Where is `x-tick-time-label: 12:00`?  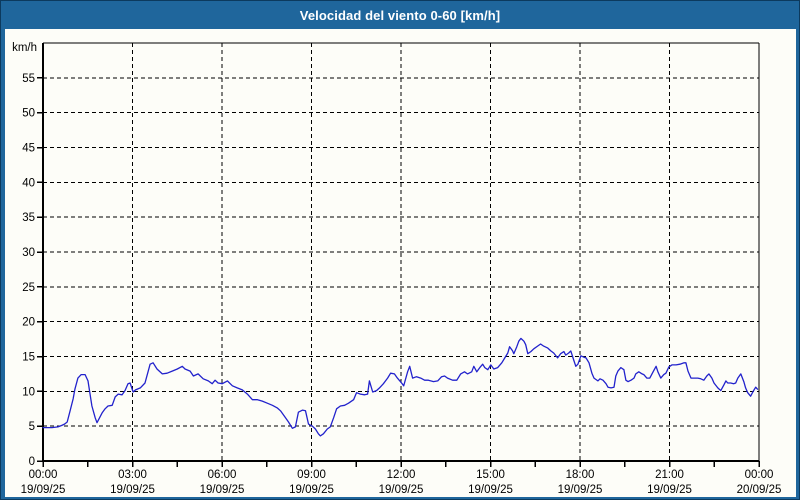 x-tick-time-label: 12:00 is located at coordinates (401, 475).